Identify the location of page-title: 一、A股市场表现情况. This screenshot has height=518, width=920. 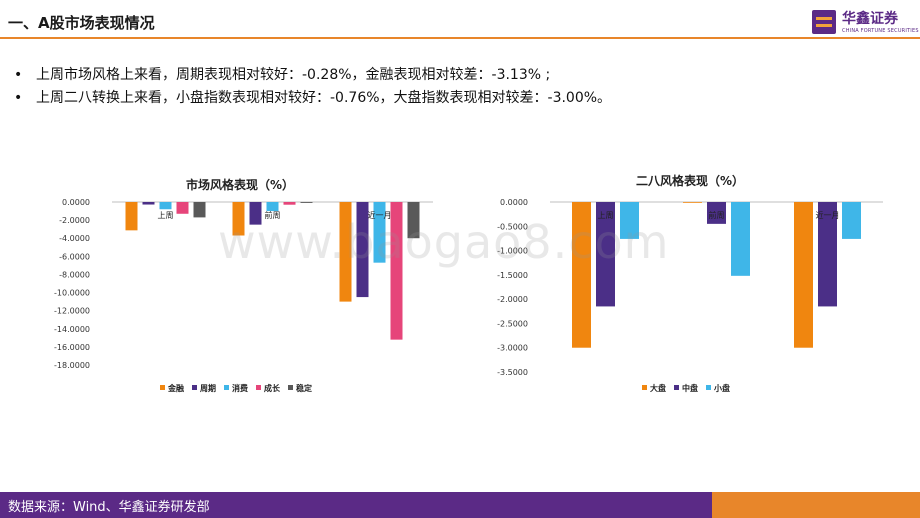
(81, 23).